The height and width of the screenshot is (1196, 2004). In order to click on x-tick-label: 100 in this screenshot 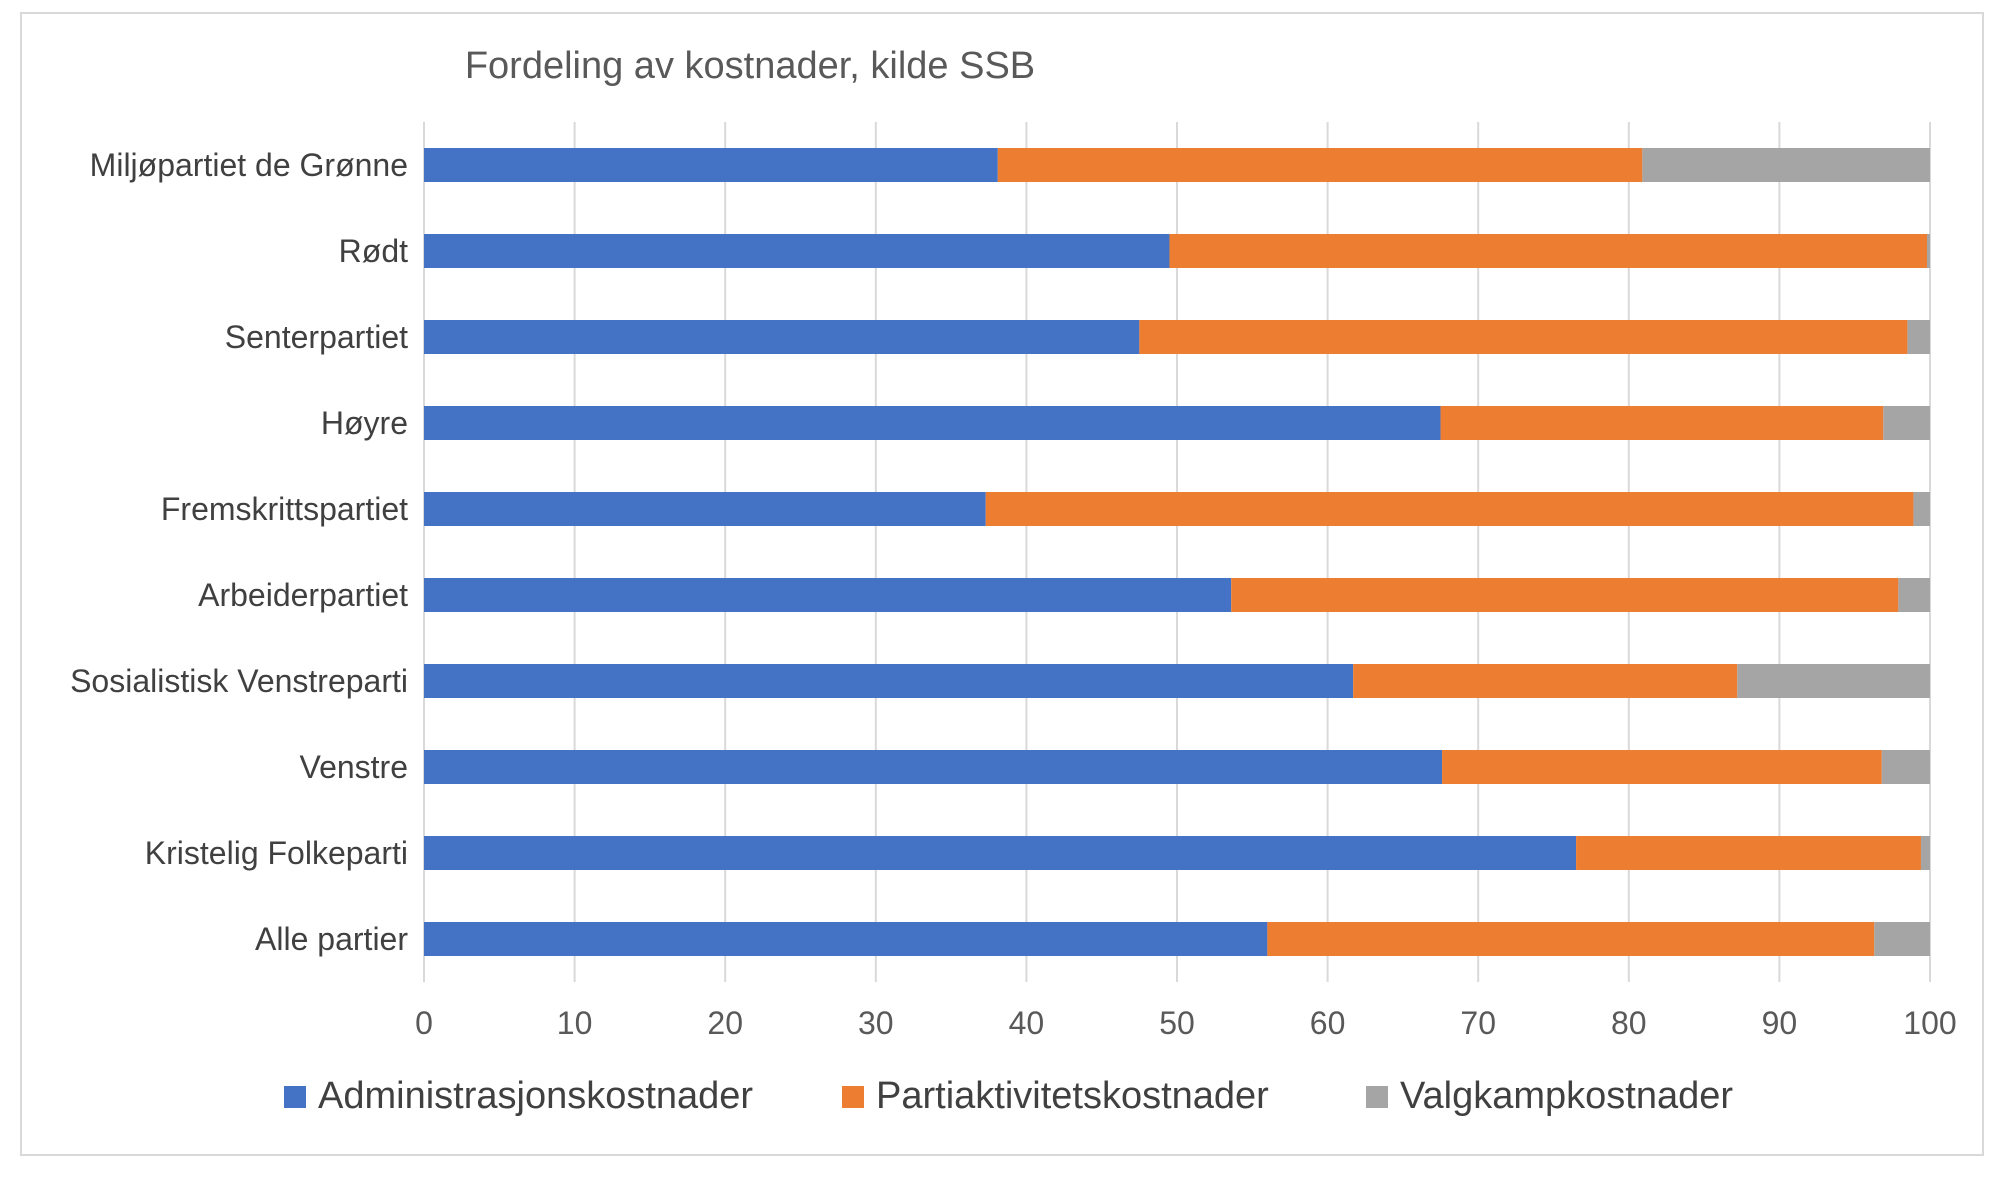, I will do `click(1929, 1023)`.